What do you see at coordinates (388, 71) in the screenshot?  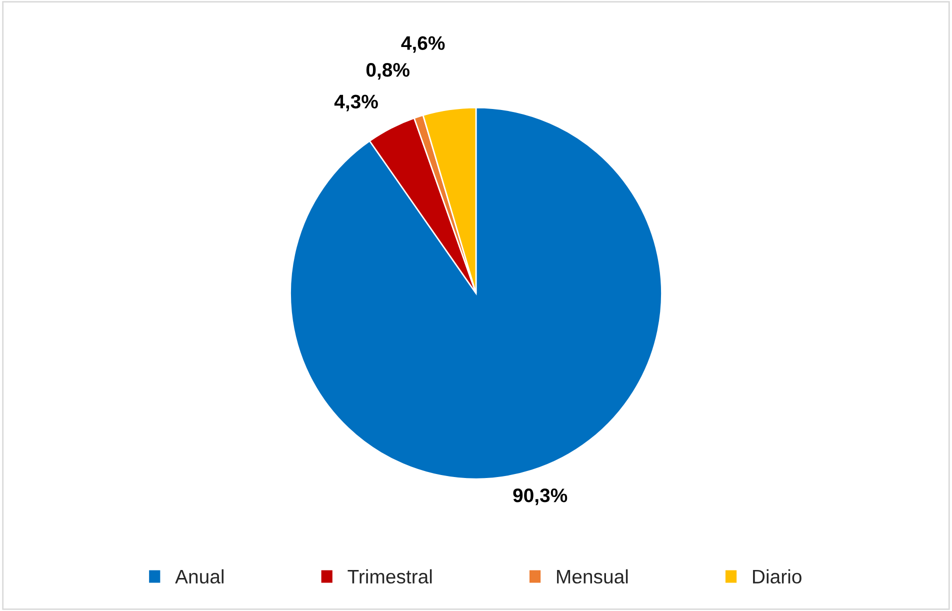 I see `data-label: 0,8%` at bounding box center [388, 71].